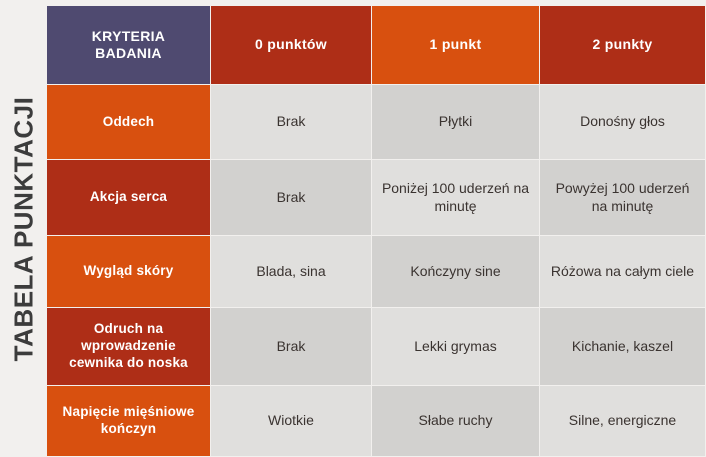  What do you see at coordinates (455, 197) in the screenshot?
I see `table-cell-1-1: Poniżej 100 uderzeń na minutę` at bounding box center [455, 197].